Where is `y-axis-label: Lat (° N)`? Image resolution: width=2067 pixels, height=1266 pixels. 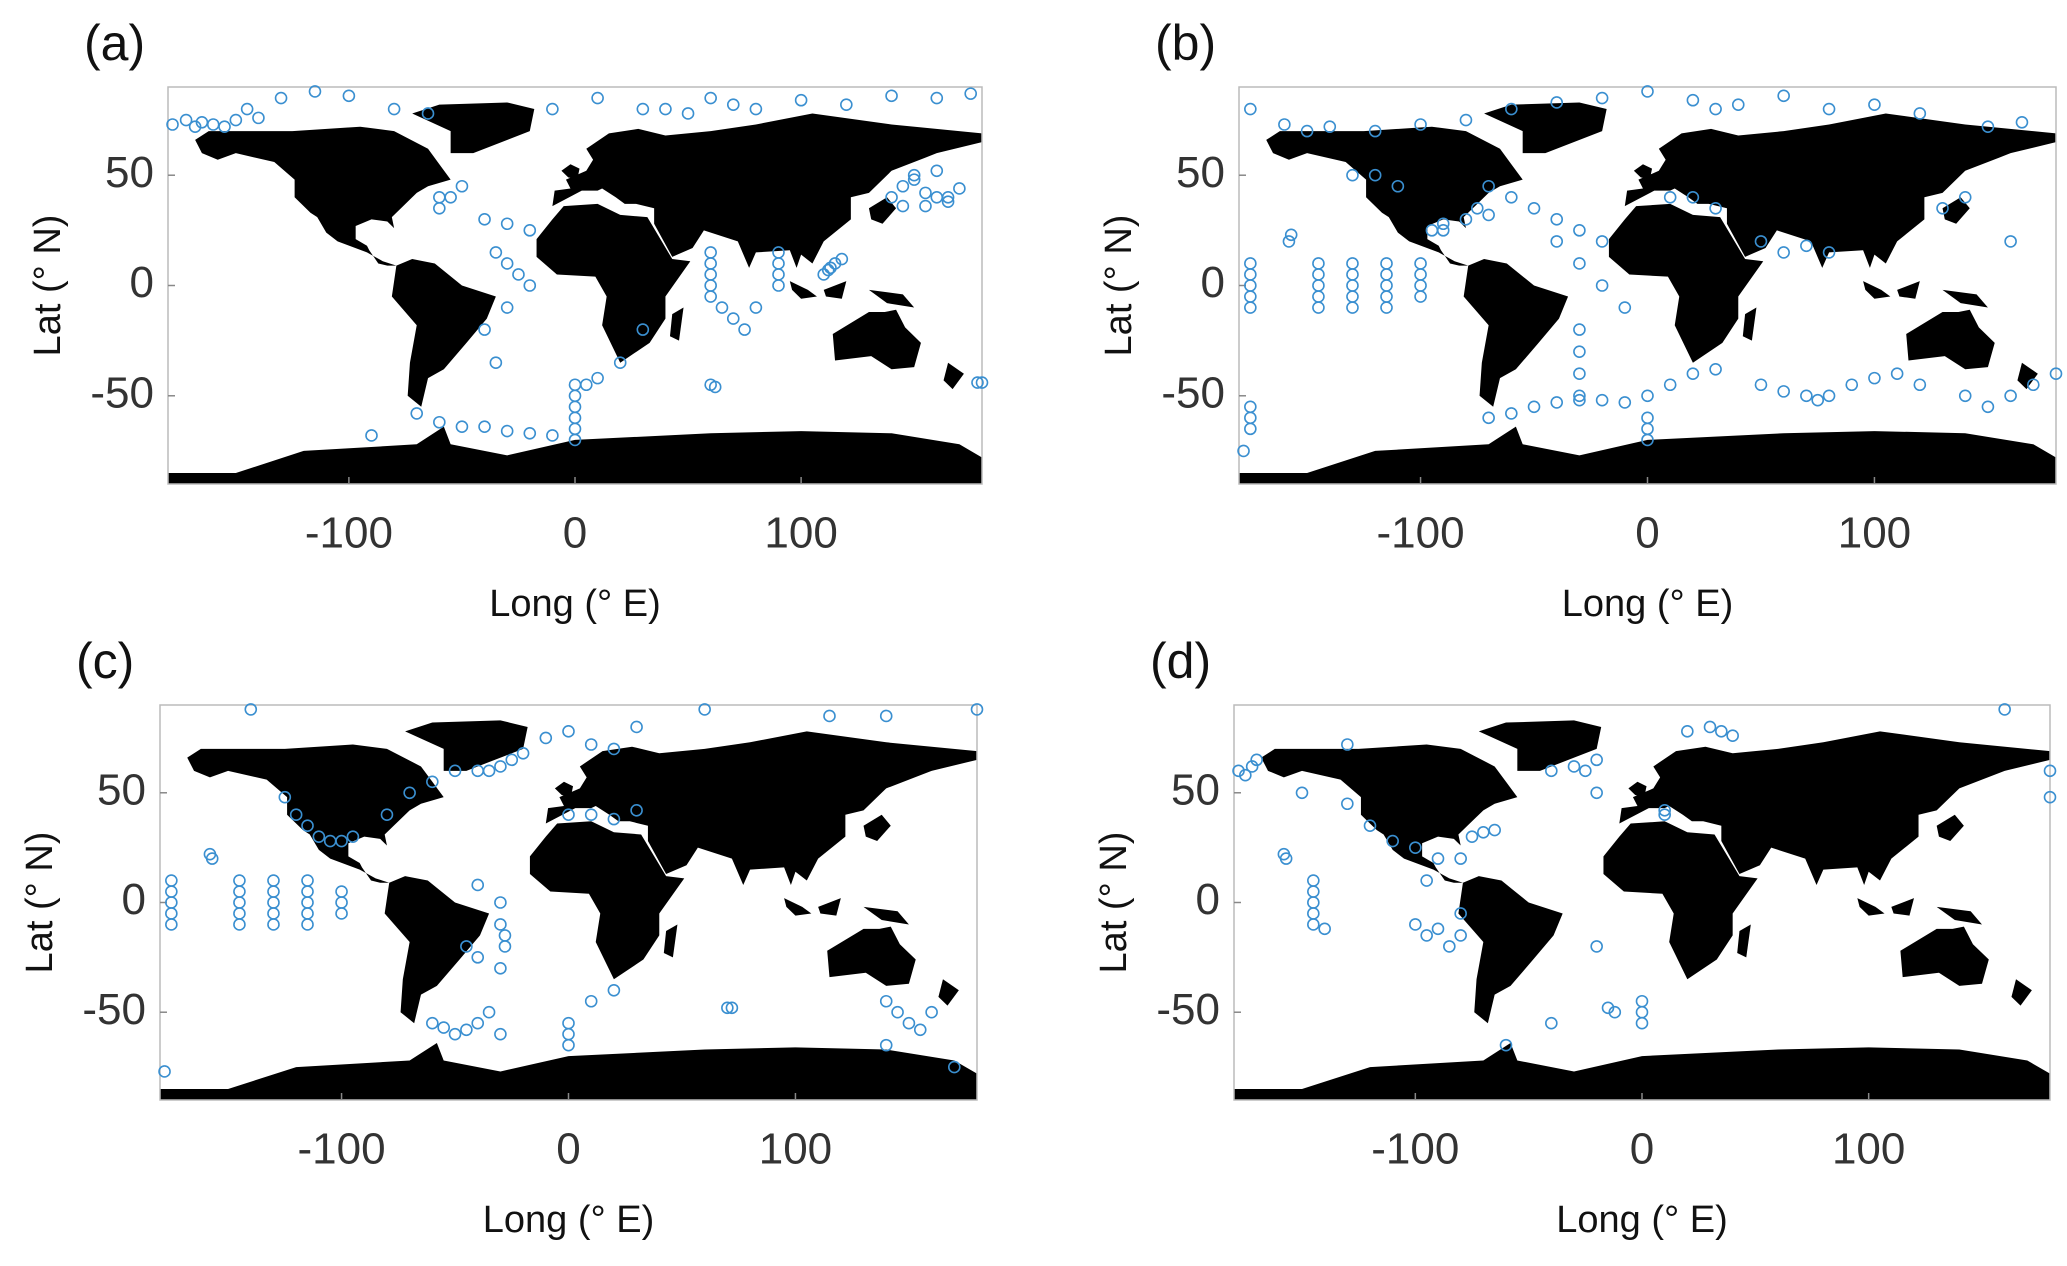
y-axis-label: Lat (° N) is located at coordinates (1114, 903).